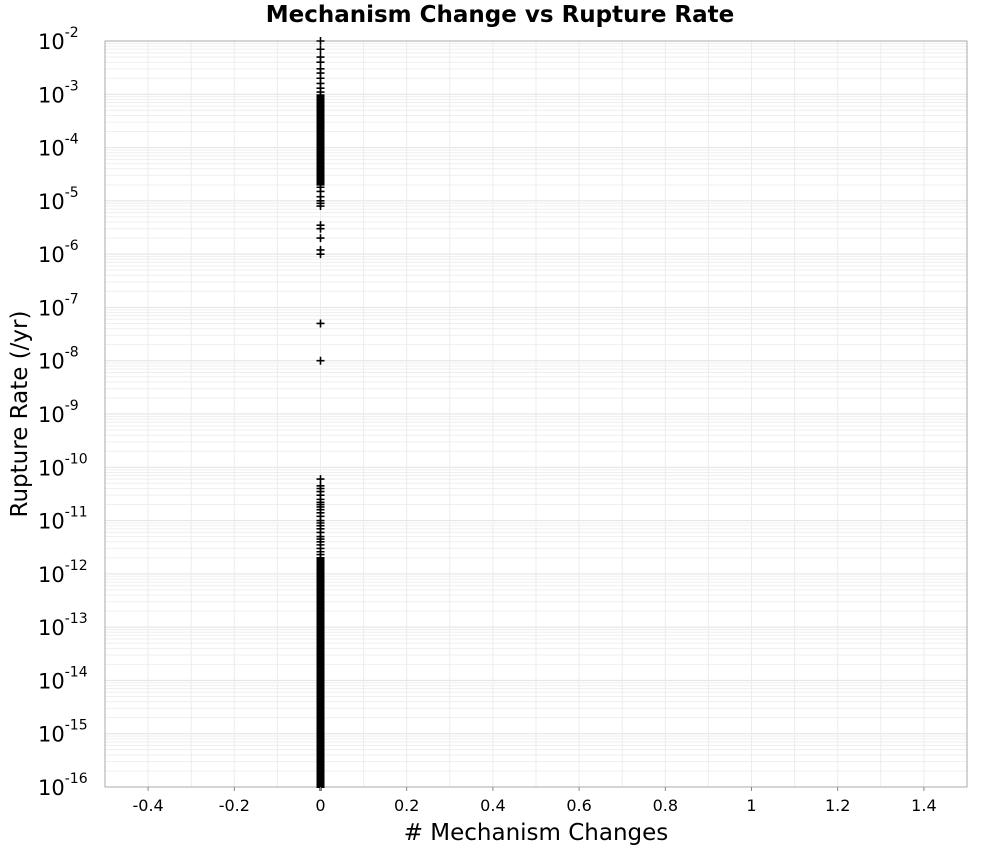 The height and width of the screenshot is (850, 1000). What do you see at coordinates (58, 252) in the screenshot?
I see `y-tick-label: 10⁻⁶` at bounding box center [58, 252].